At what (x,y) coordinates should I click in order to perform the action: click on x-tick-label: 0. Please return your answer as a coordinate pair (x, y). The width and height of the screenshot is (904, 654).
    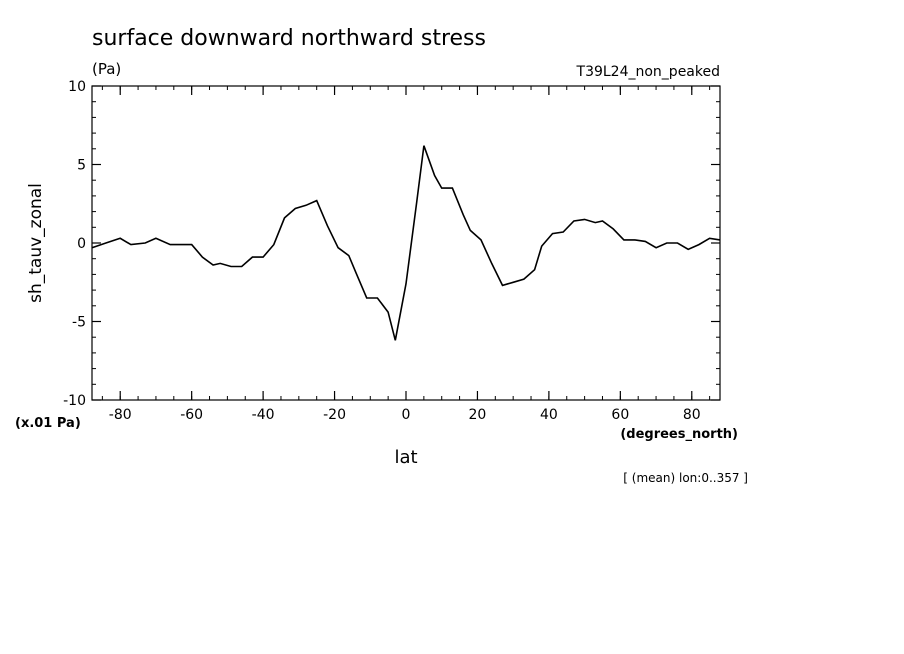
    Looking at the image, I should click on (406, 415).